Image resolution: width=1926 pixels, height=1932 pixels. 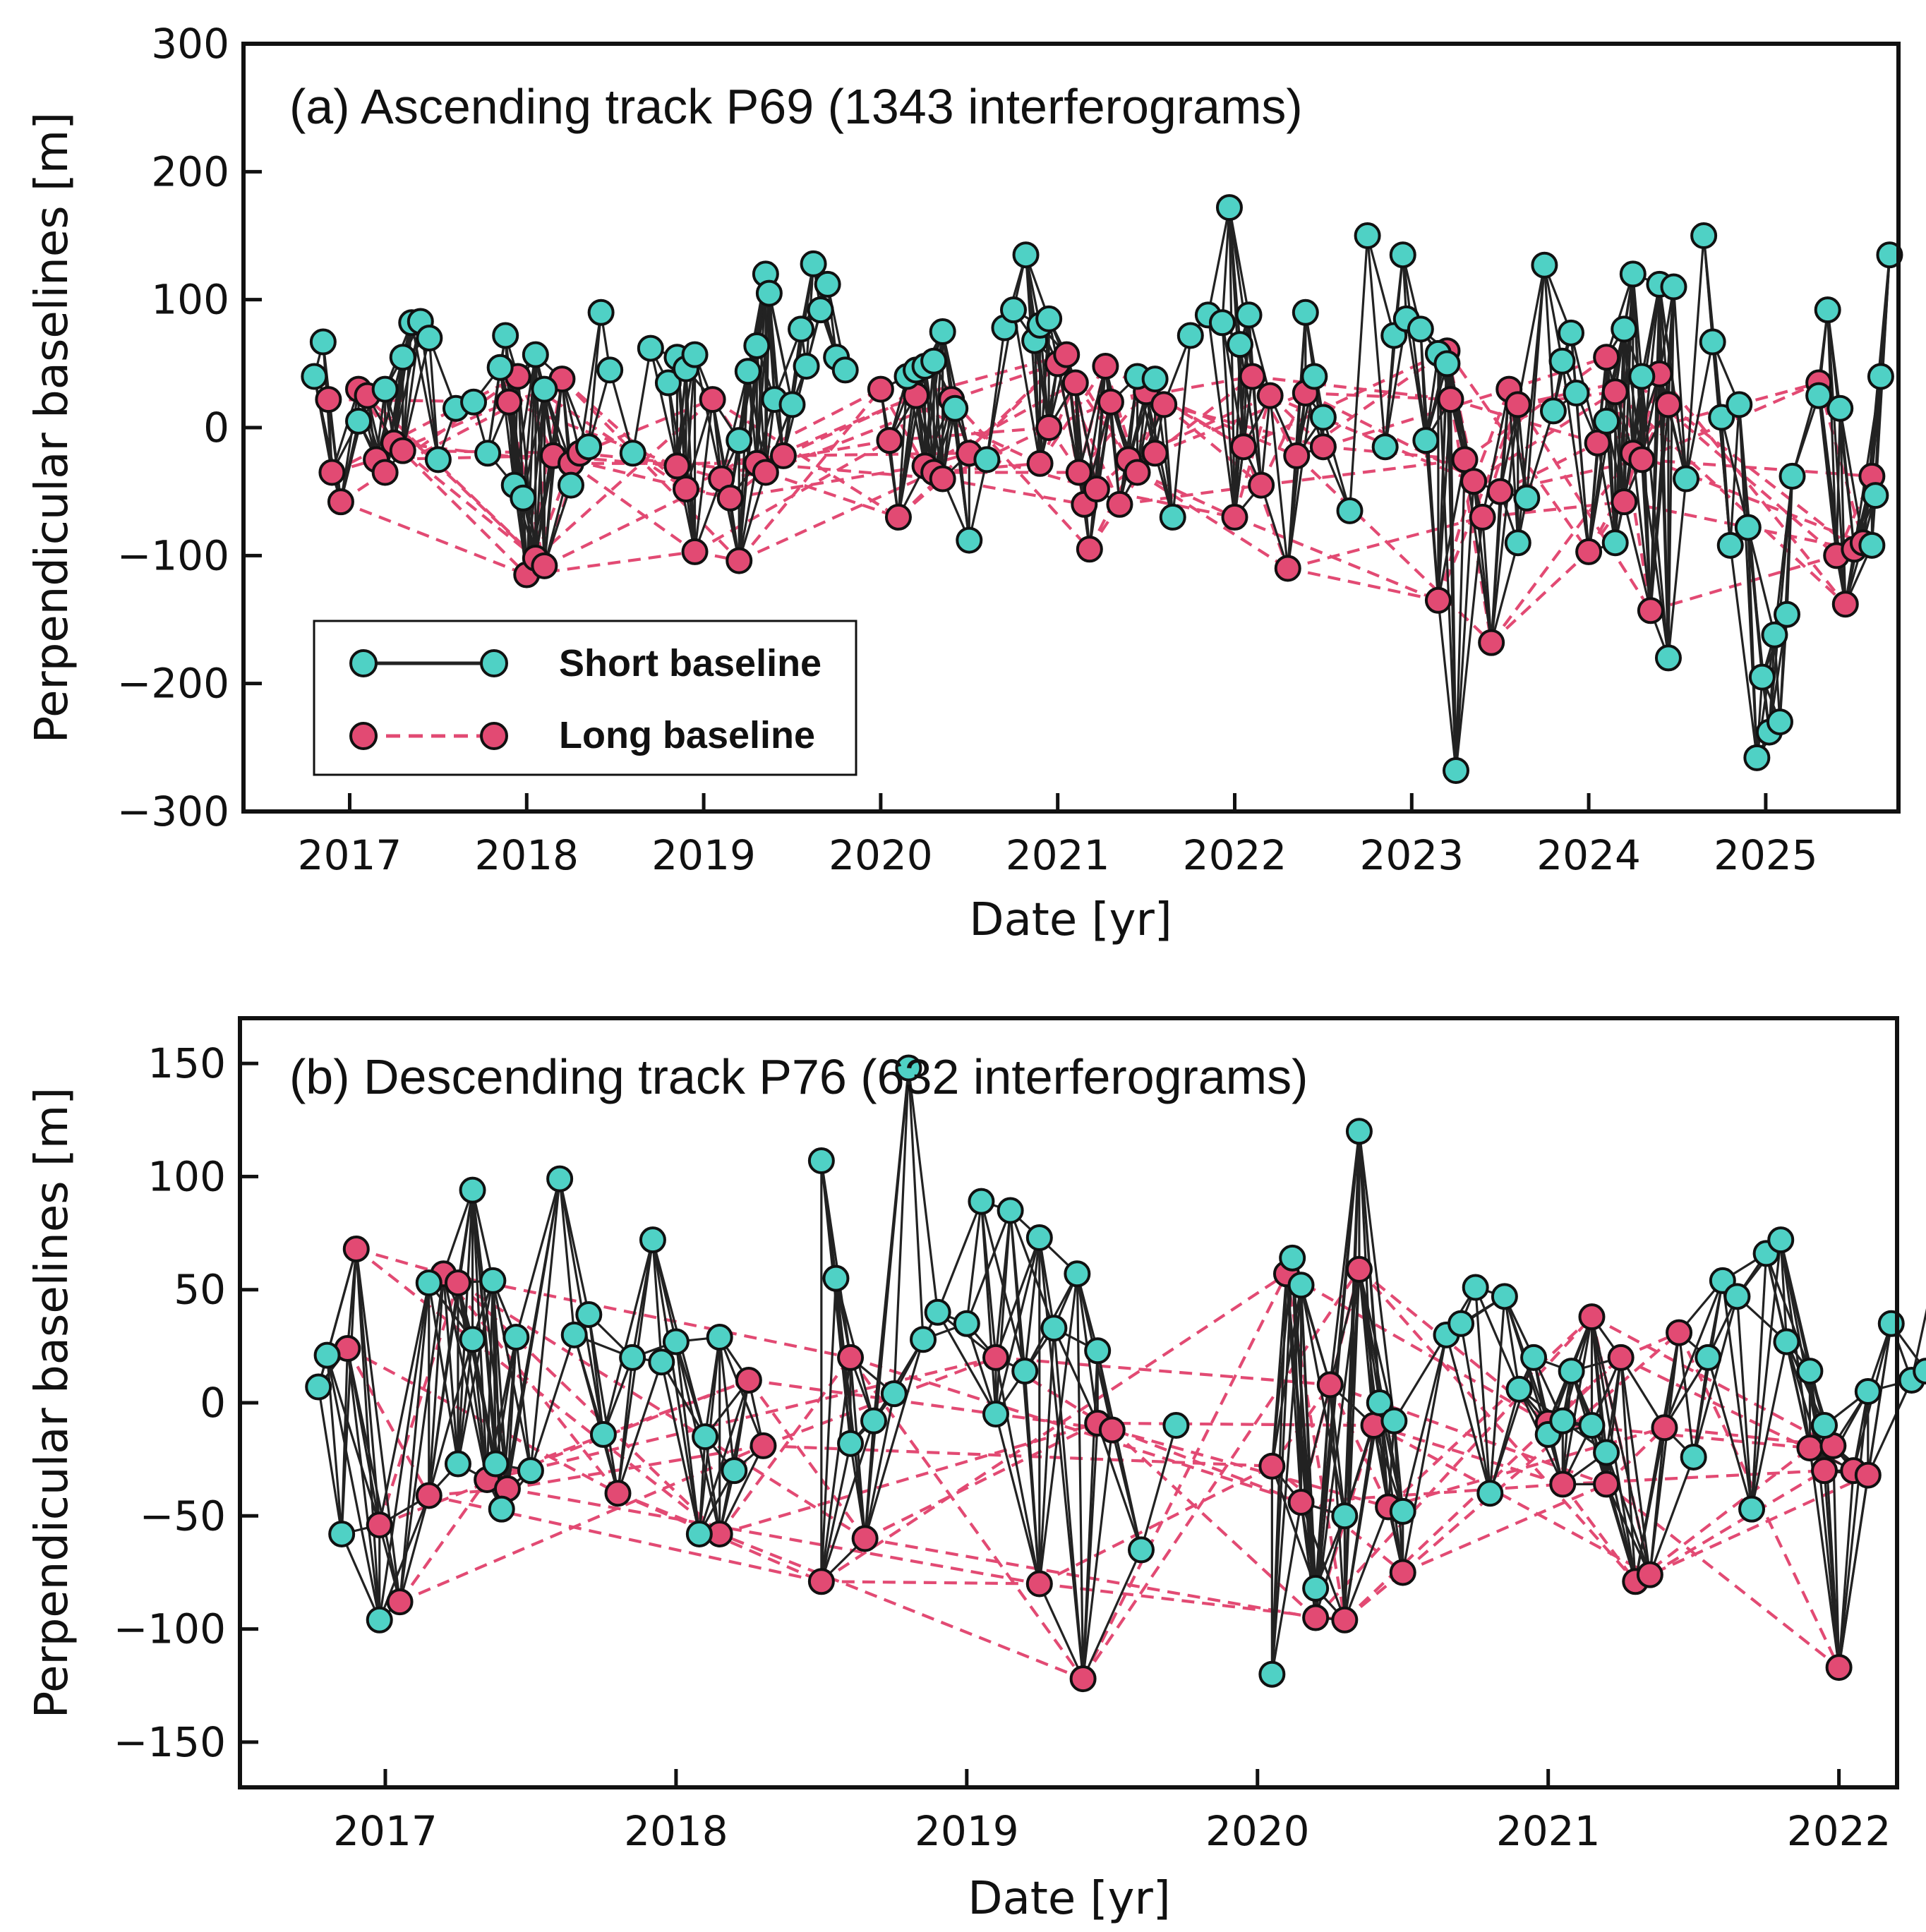 What do you see at coordinates (173, 555) in the screenshot?
I see `y-tick-label: −100` at bounding box center [173, 555].